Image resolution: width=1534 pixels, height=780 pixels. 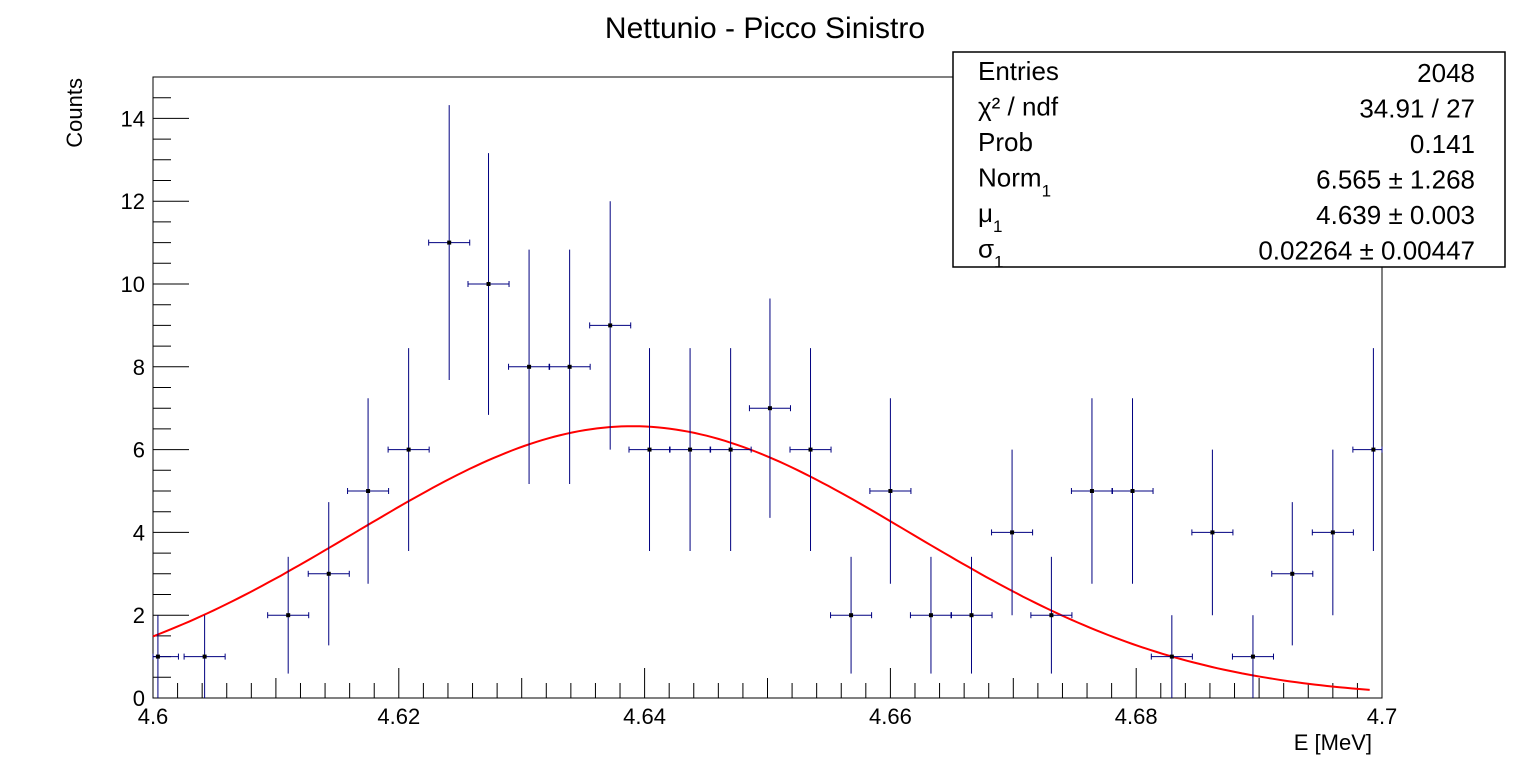 I want to click on x-axis-label: E [MeV], so click(x=1333, y=742).